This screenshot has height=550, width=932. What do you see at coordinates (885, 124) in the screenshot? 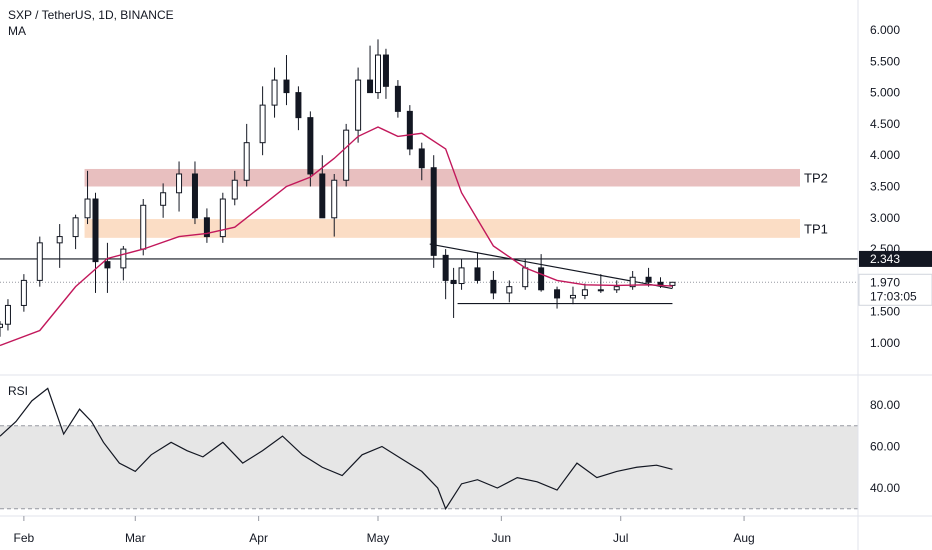
I see `price-tick-label: 4.500` at bounding box center [885, 124].